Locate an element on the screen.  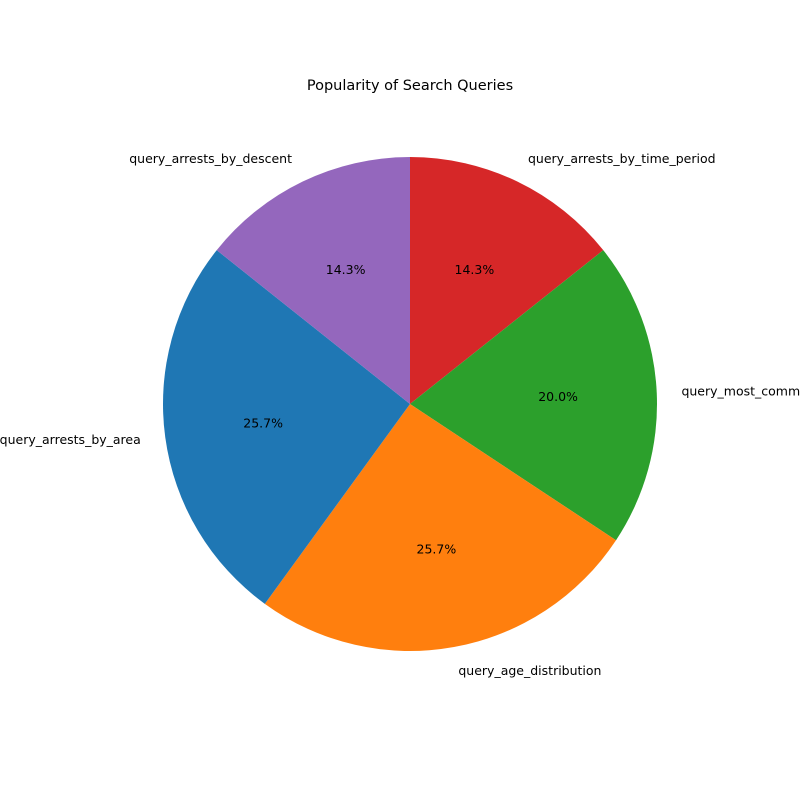
slice-label: query_arrests_by_descent is located at coordinates (210, 158).